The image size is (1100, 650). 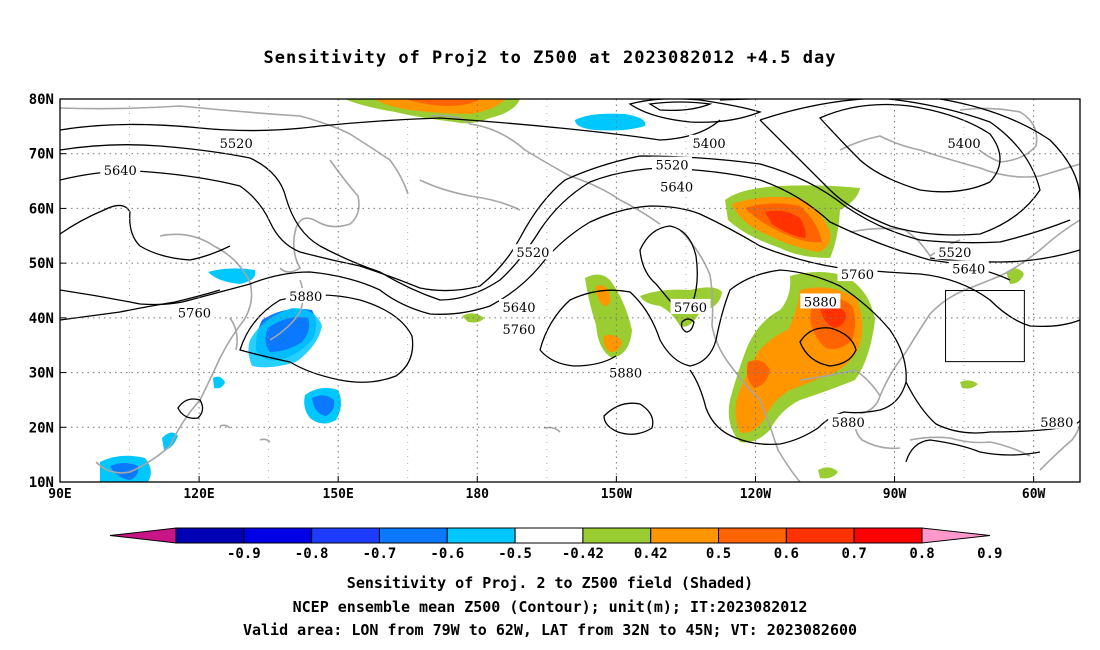 I want to click on shade-negative-japan-core, so click(x=287, y=334).